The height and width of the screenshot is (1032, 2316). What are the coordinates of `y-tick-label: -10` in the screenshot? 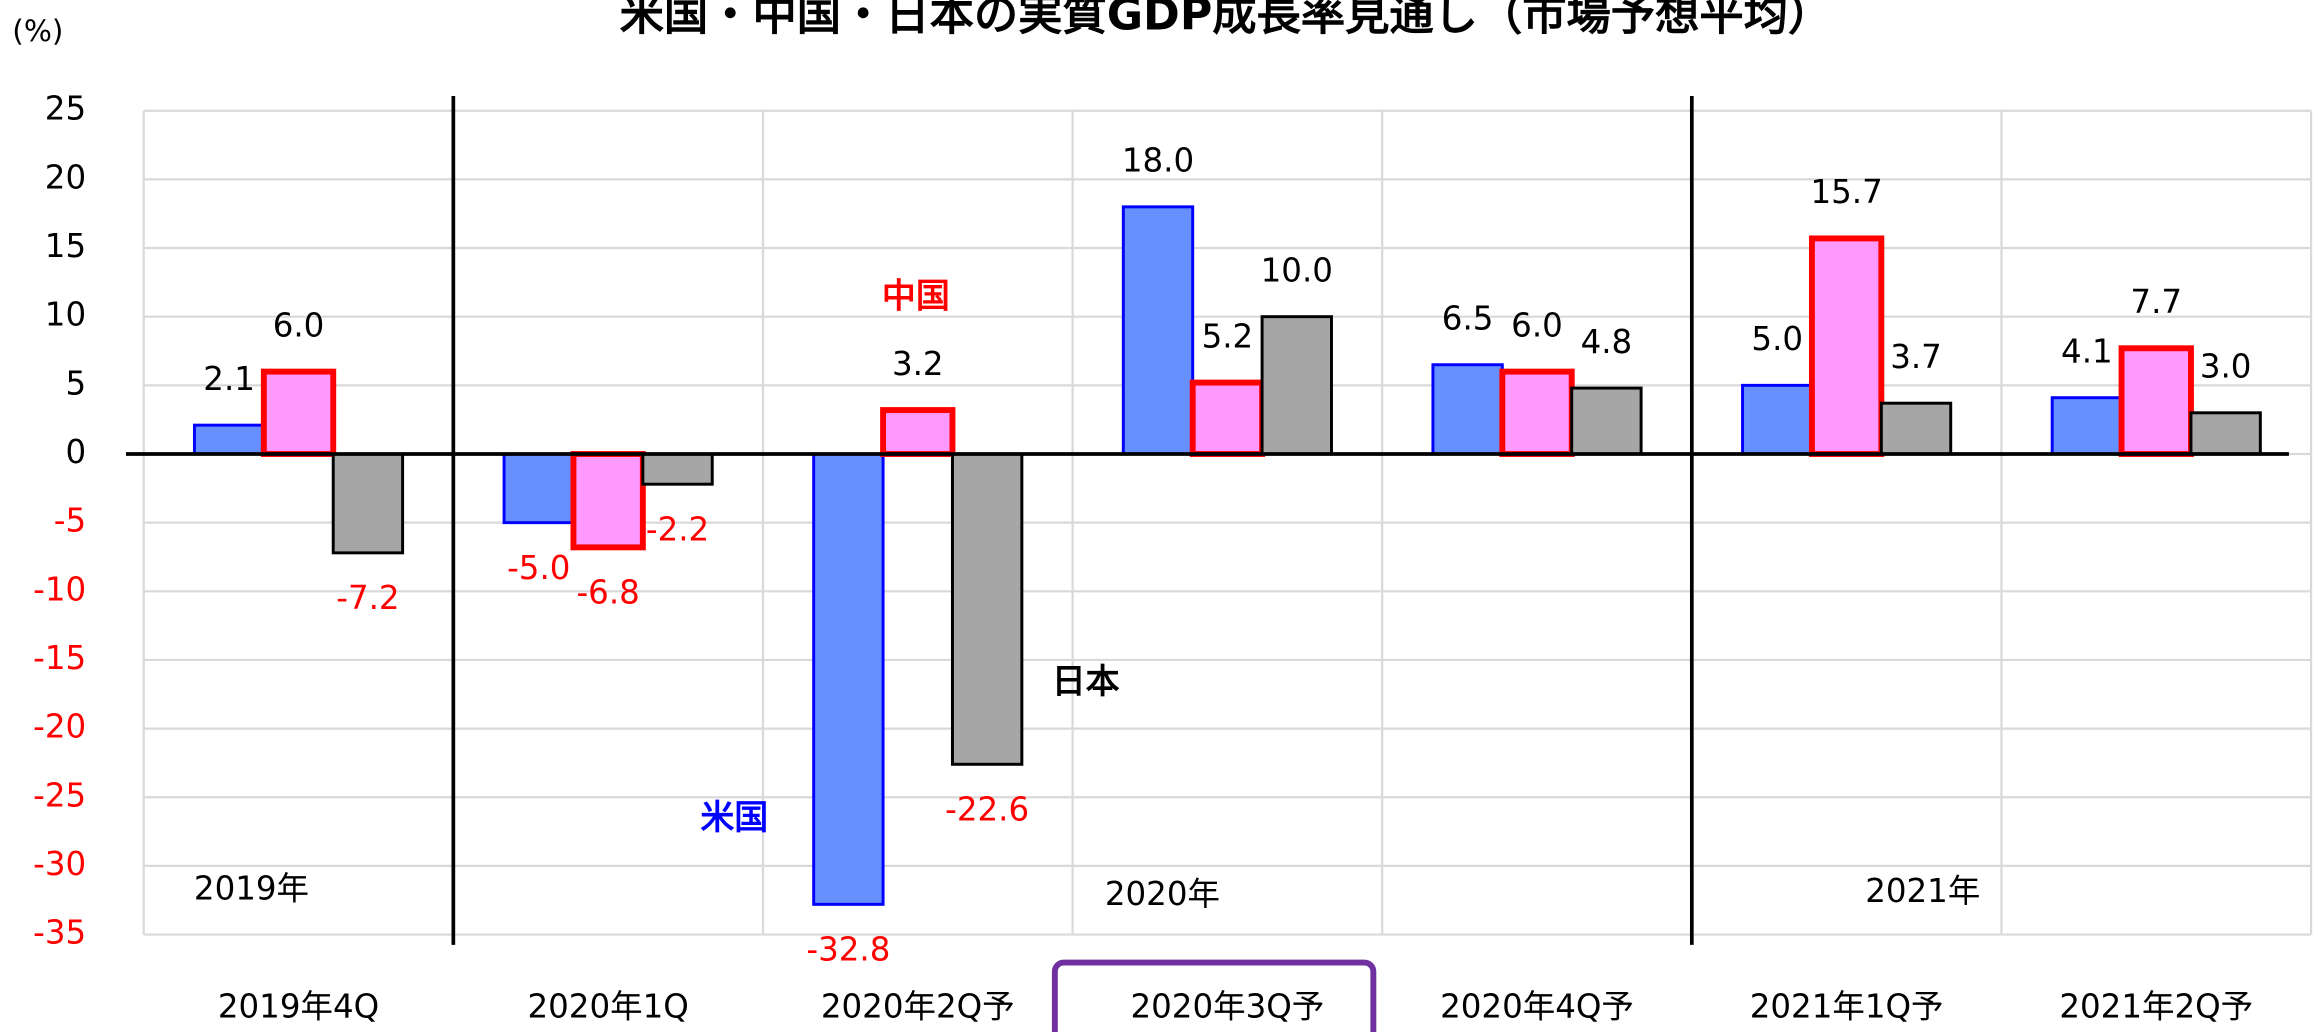 It's located at (59, 589).